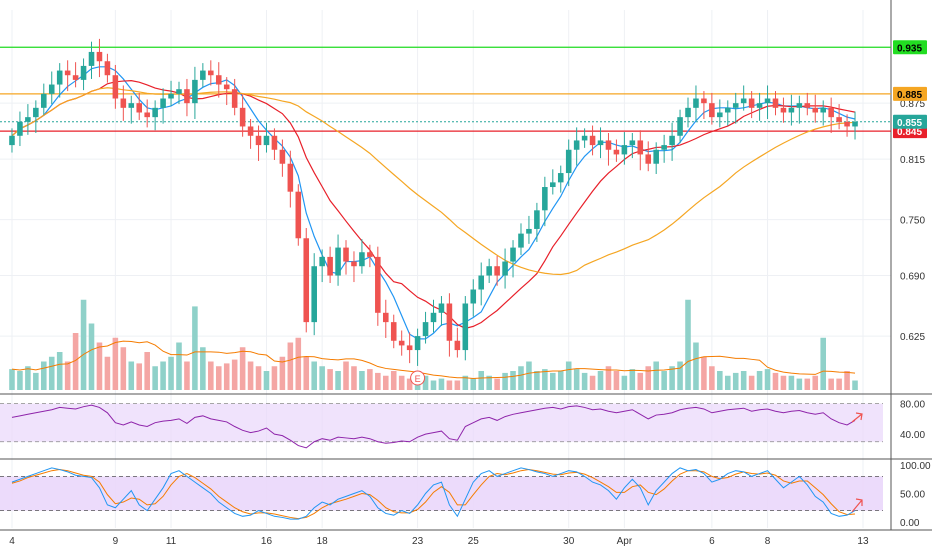 The width and height of the screenshot is (932, 555). I want to click on price-tick-label: 0.690, so click(912, 277).